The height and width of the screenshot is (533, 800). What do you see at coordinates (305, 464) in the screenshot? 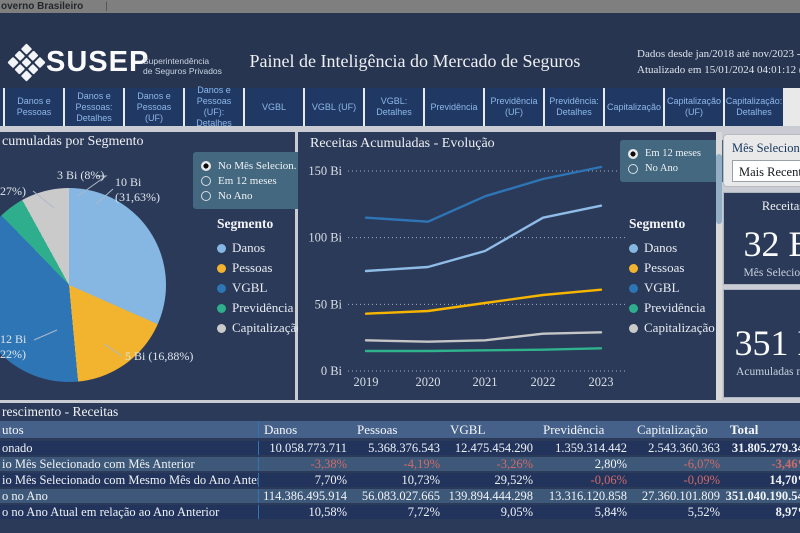
I see `table-cell: -3,38%` at bounding box center [305, 464].